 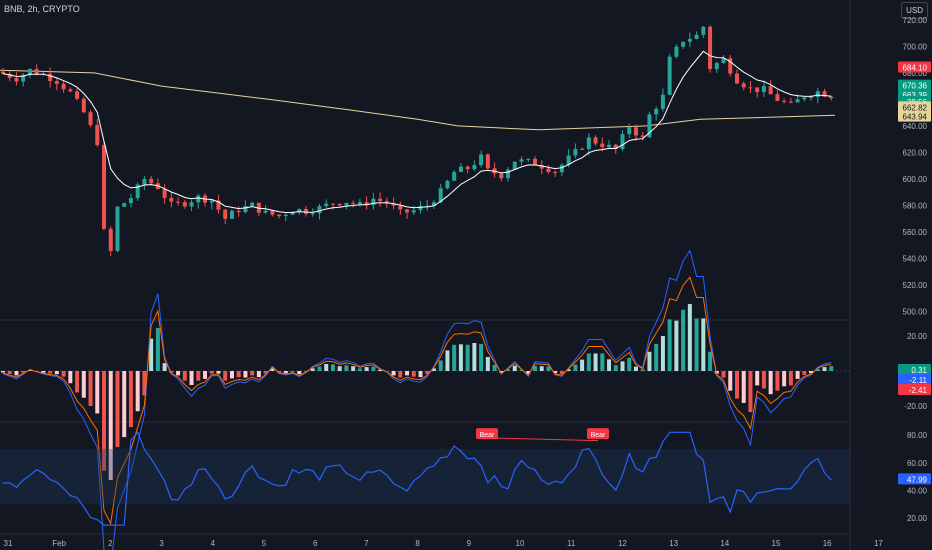 What do you see at coordinates (917, 435) in the screenshot?
I see `rsi-tick-label: 80.00` at bounding box center [917, 435].